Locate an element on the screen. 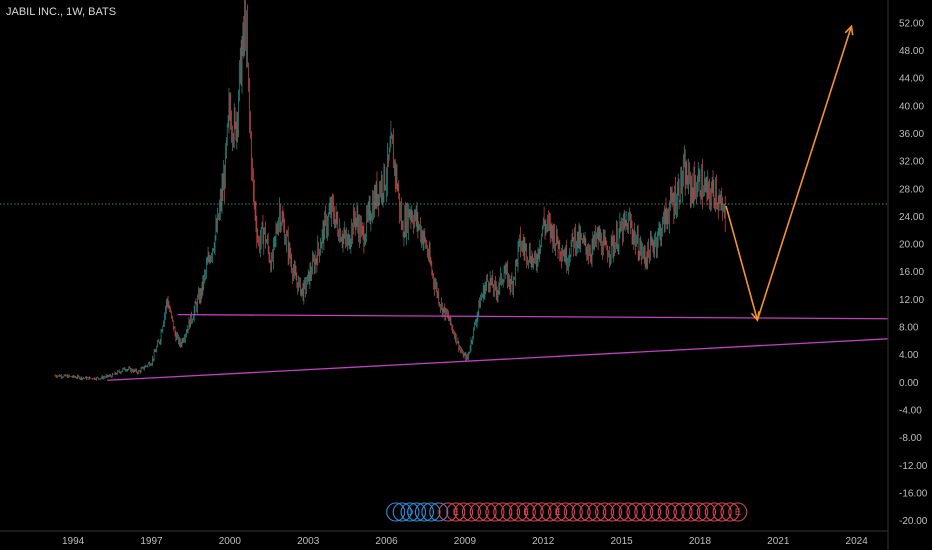 The width and height of the screenshot is (932, 550). y-tick-label: 28.00 is located at coordinates (911, 189).